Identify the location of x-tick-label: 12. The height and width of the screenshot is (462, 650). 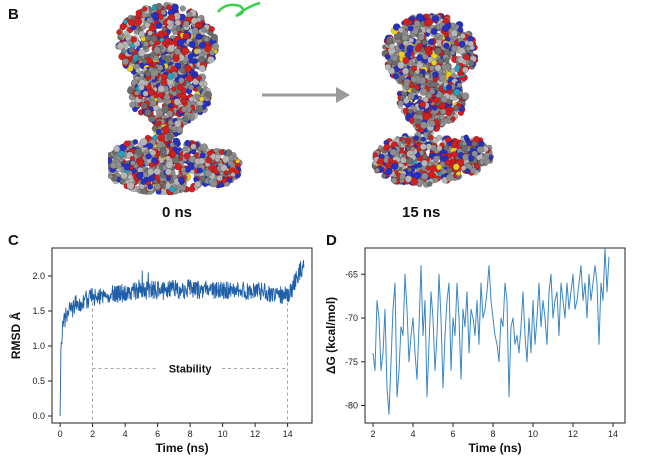
(255, 434).